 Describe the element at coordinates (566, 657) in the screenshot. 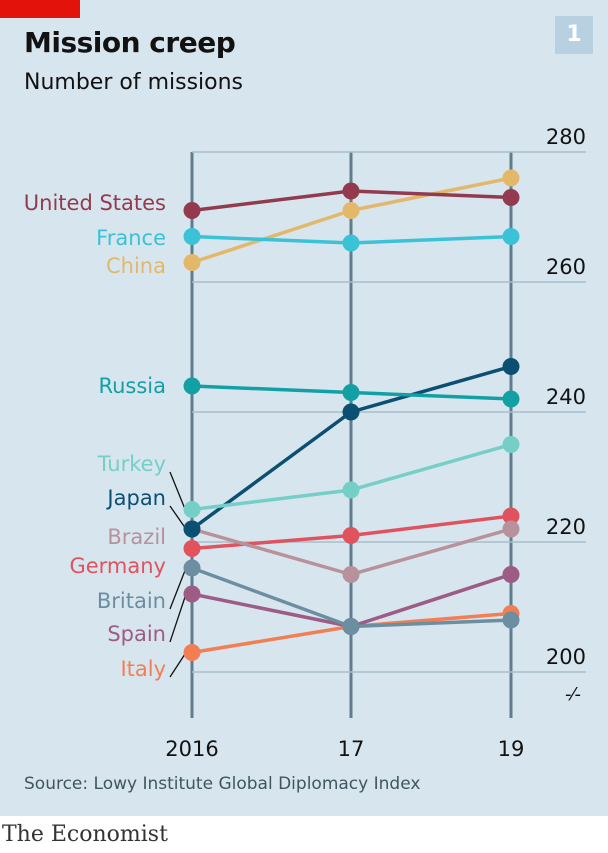

I see `y-tick-label-200: 200` at that location.